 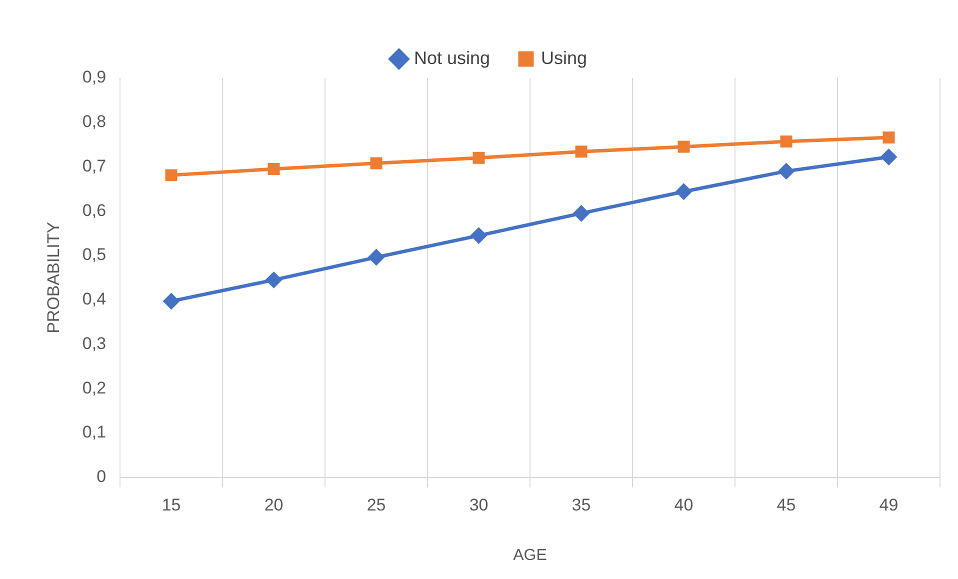 I want to click on x-tick-label: 15, so click(x=171, y=504).